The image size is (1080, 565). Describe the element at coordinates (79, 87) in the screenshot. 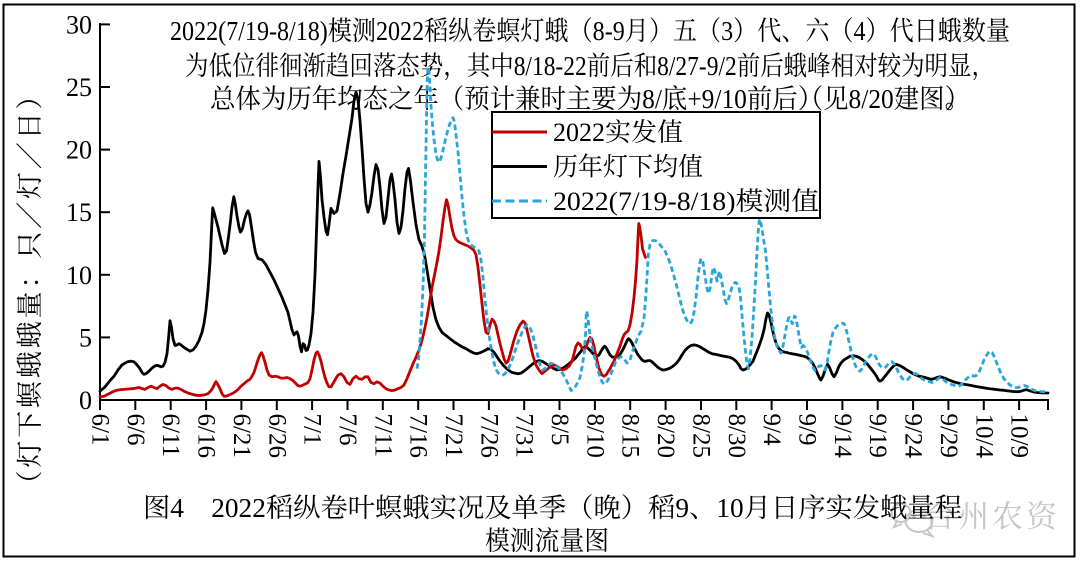

I see `svg-text: 25` at that location.